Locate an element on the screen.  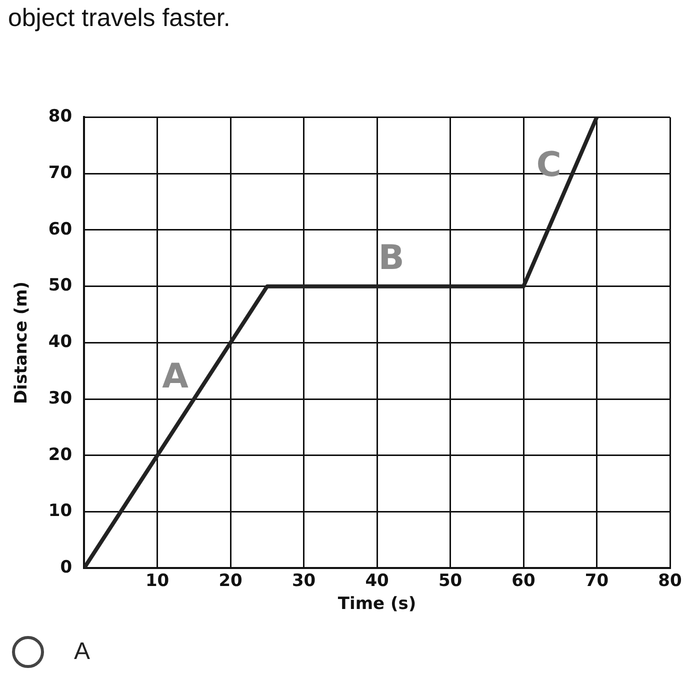
x-tick-label: 70 is located at coordinates (596, 580).